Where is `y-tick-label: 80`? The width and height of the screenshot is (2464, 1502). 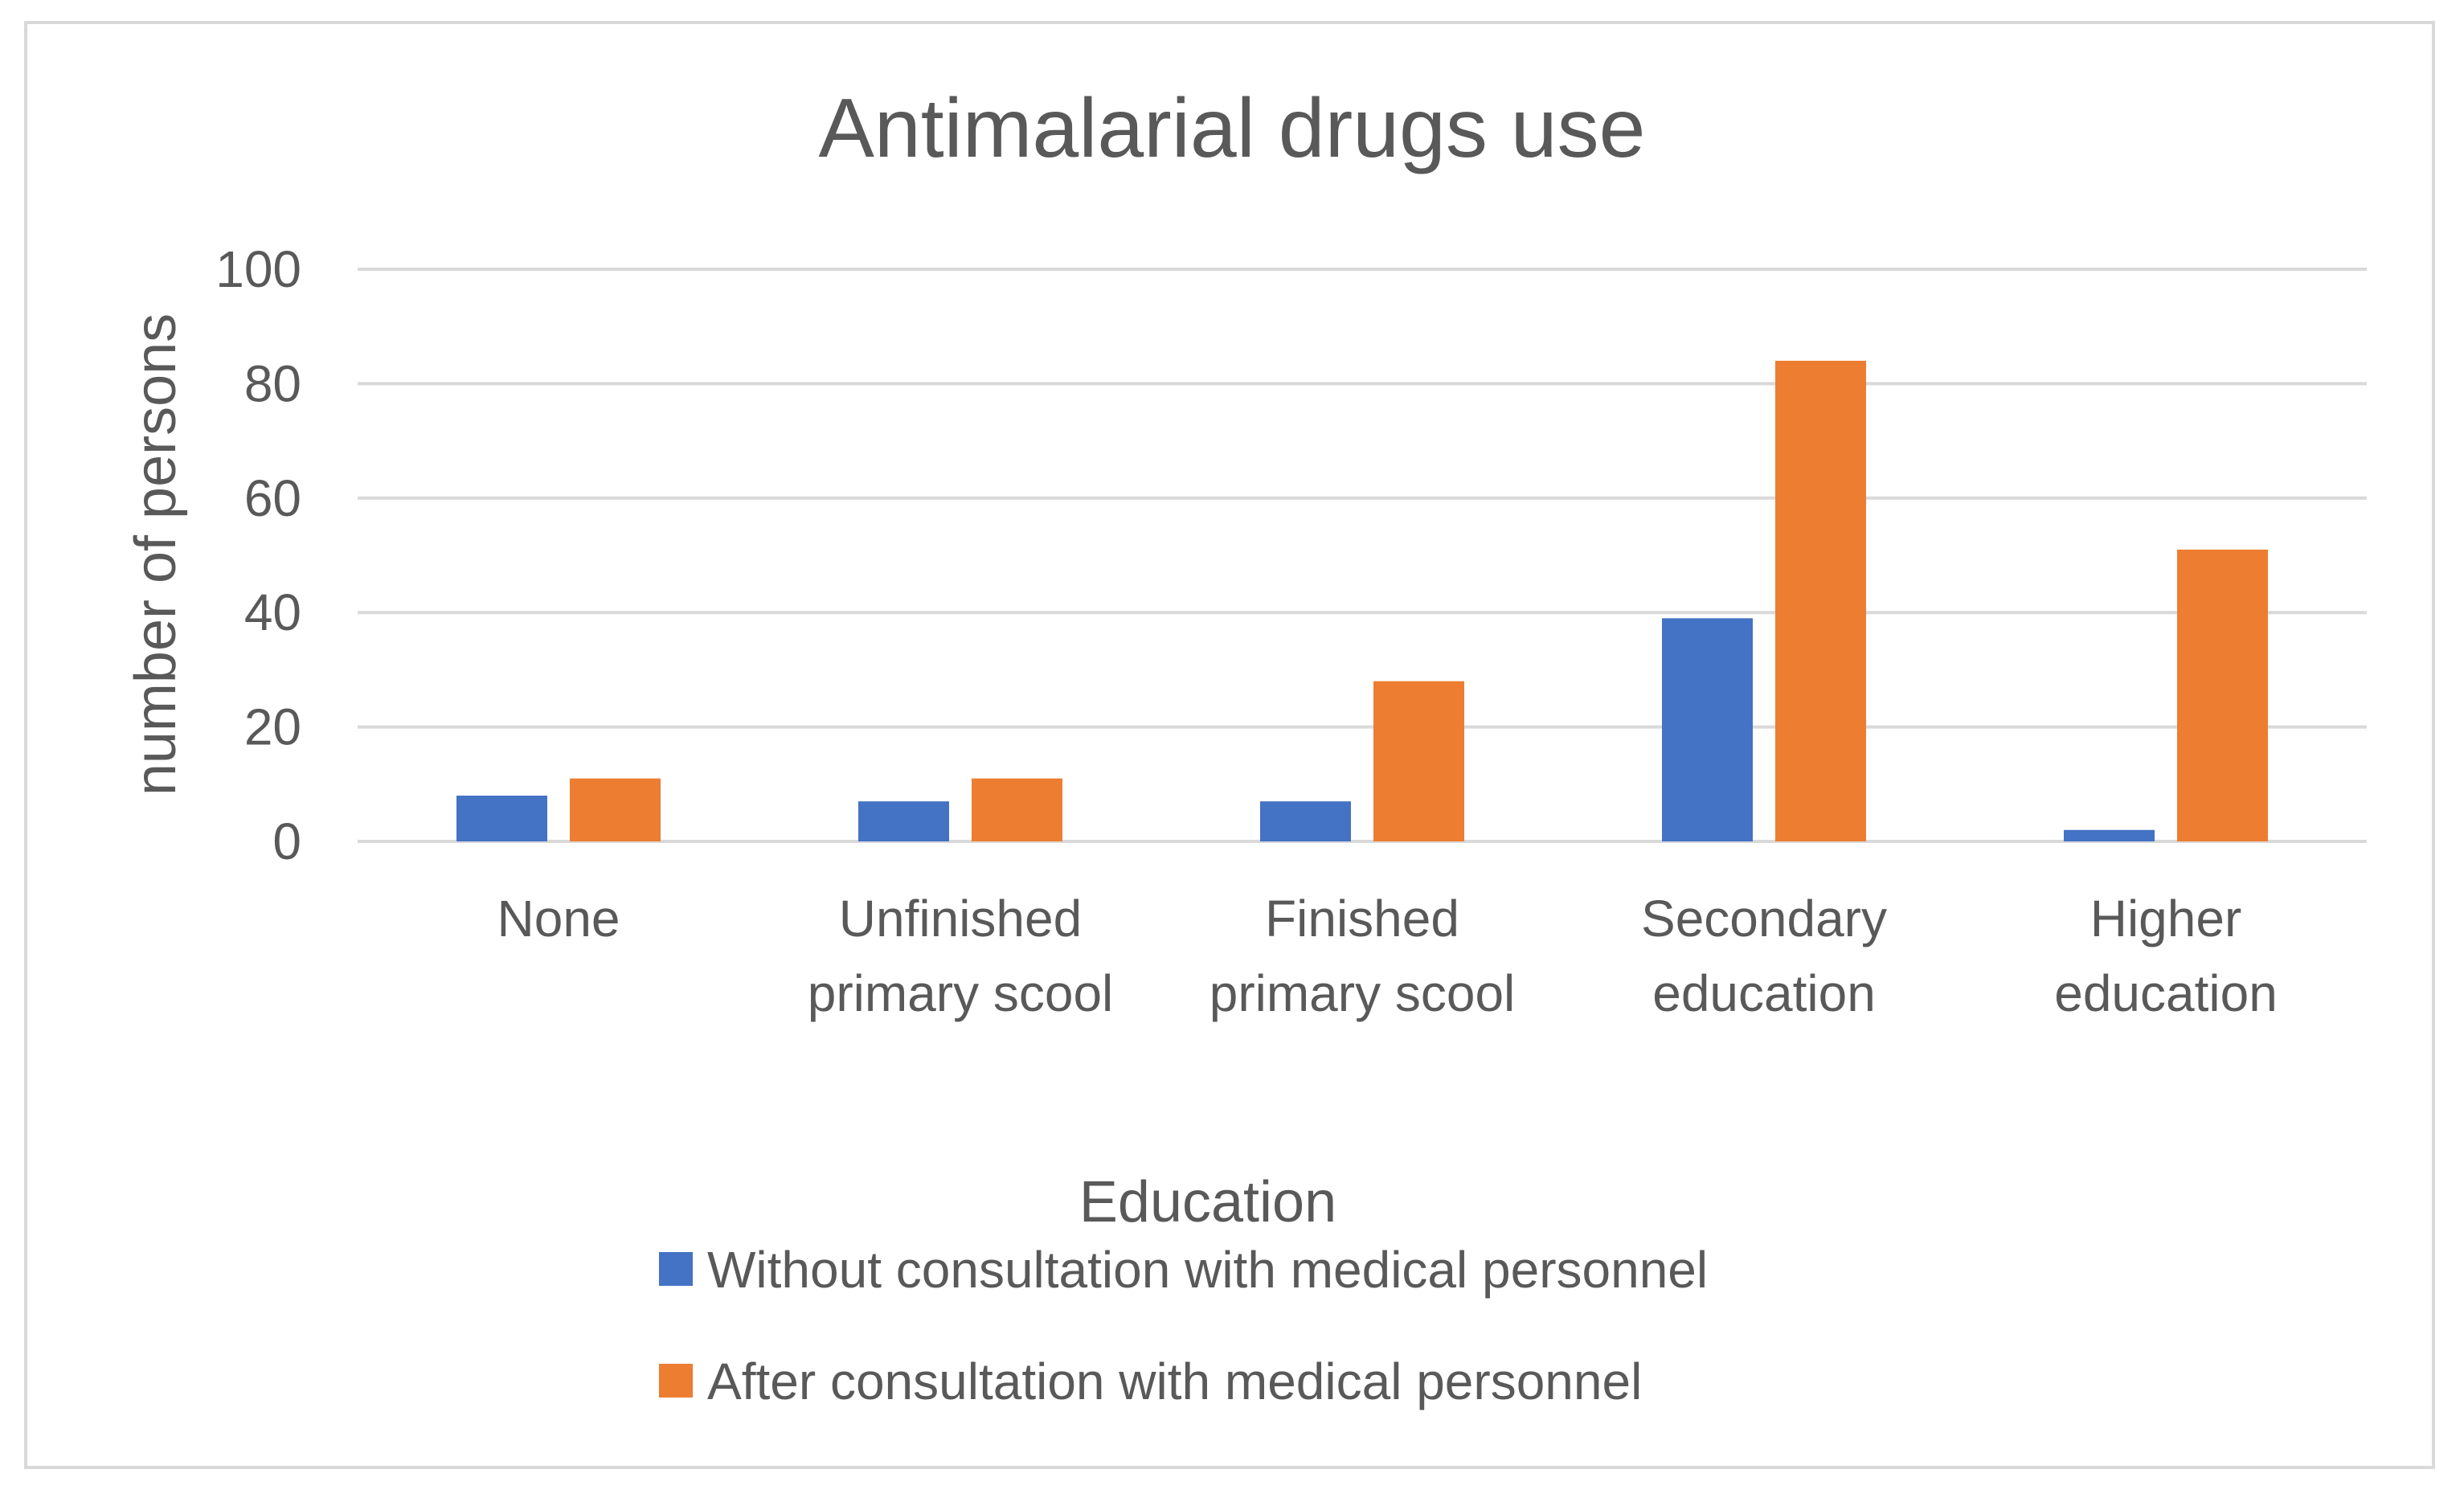 y-tick-label: 80 is located at coordinates (272, 383).